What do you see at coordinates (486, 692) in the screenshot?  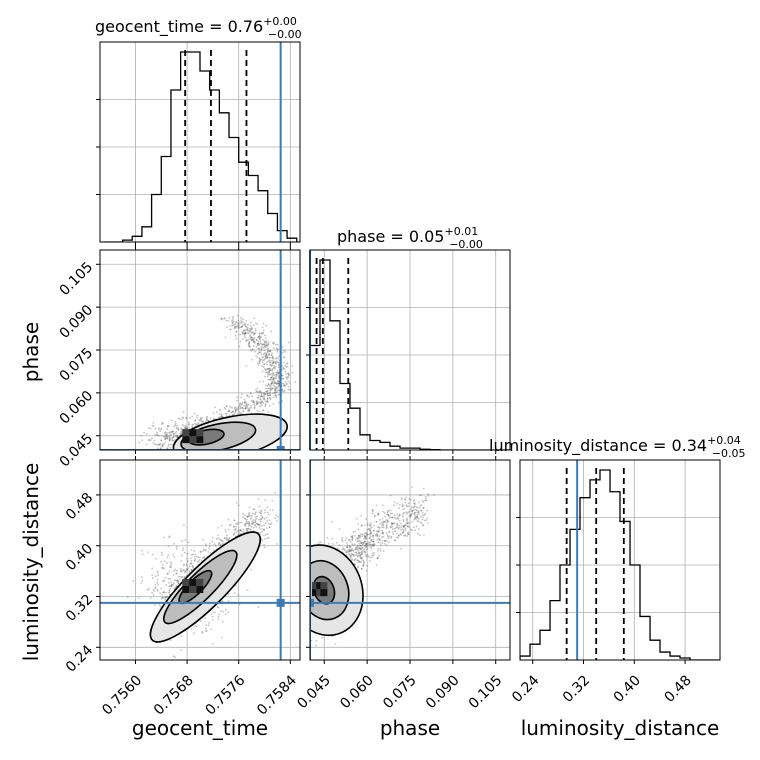 I see `x-tick-label-phase: 0.105` at bounding box center [486, 692].